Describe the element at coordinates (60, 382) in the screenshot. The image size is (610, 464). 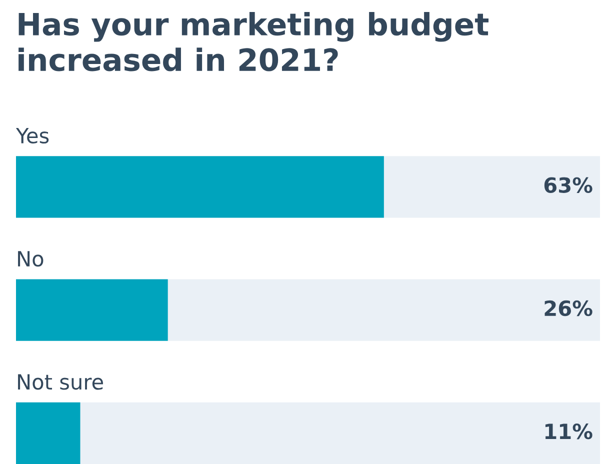
I see `y-tick-label: Not sure` at that location.